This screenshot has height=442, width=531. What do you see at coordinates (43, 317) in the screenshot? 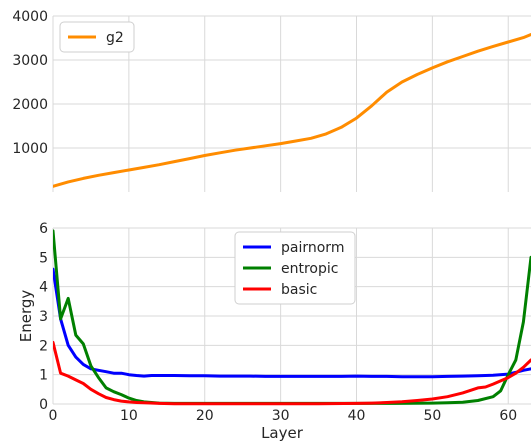
I see `y-tick-label: 3` at bounding box center [43, 317].